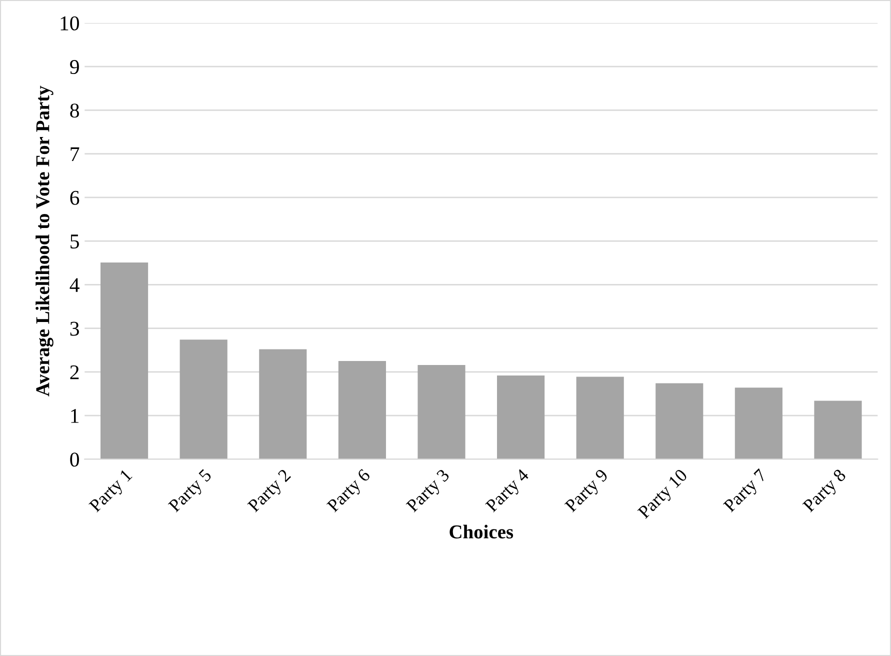 Image resolution: width=891 pixels, height=656 pixels. I want to click on y-tick-label: 1, so click(75, 416).